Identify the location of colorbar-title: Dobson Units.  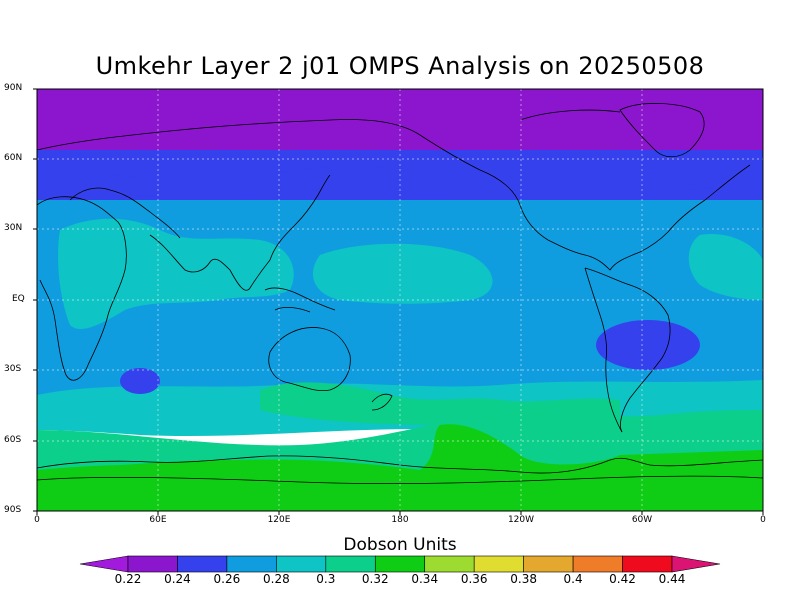
(400, 545).